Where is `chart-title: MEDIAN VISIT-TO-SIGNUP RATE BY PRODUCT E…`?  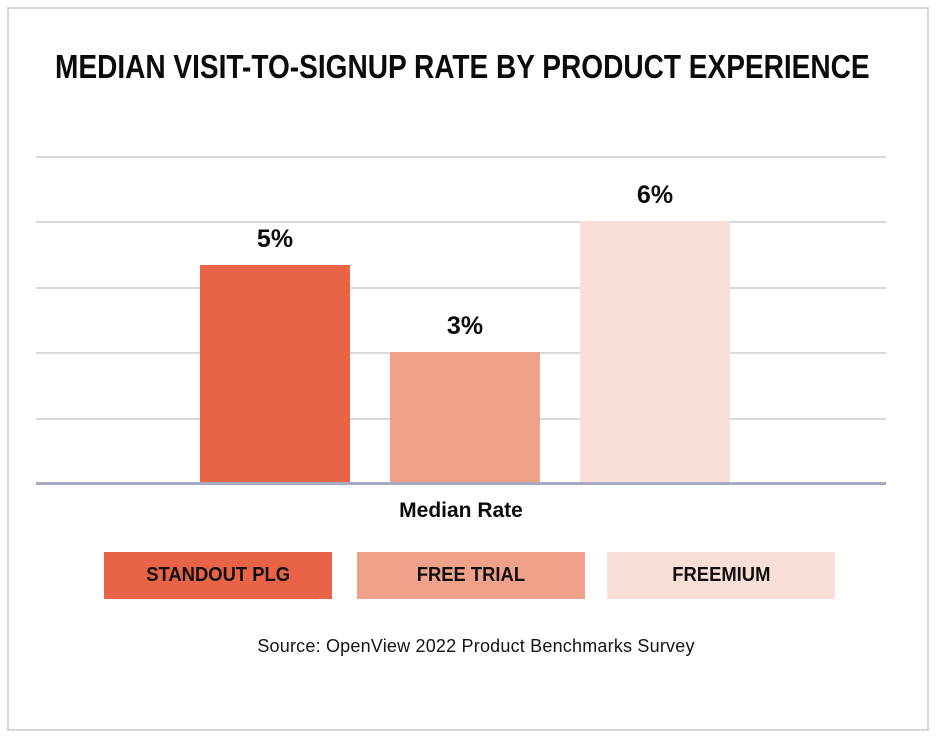
chart-title: MEDIAN VISIT-TO-SIGNUP RATE BY PRODUCT E… is located at coordinates (462, 66).